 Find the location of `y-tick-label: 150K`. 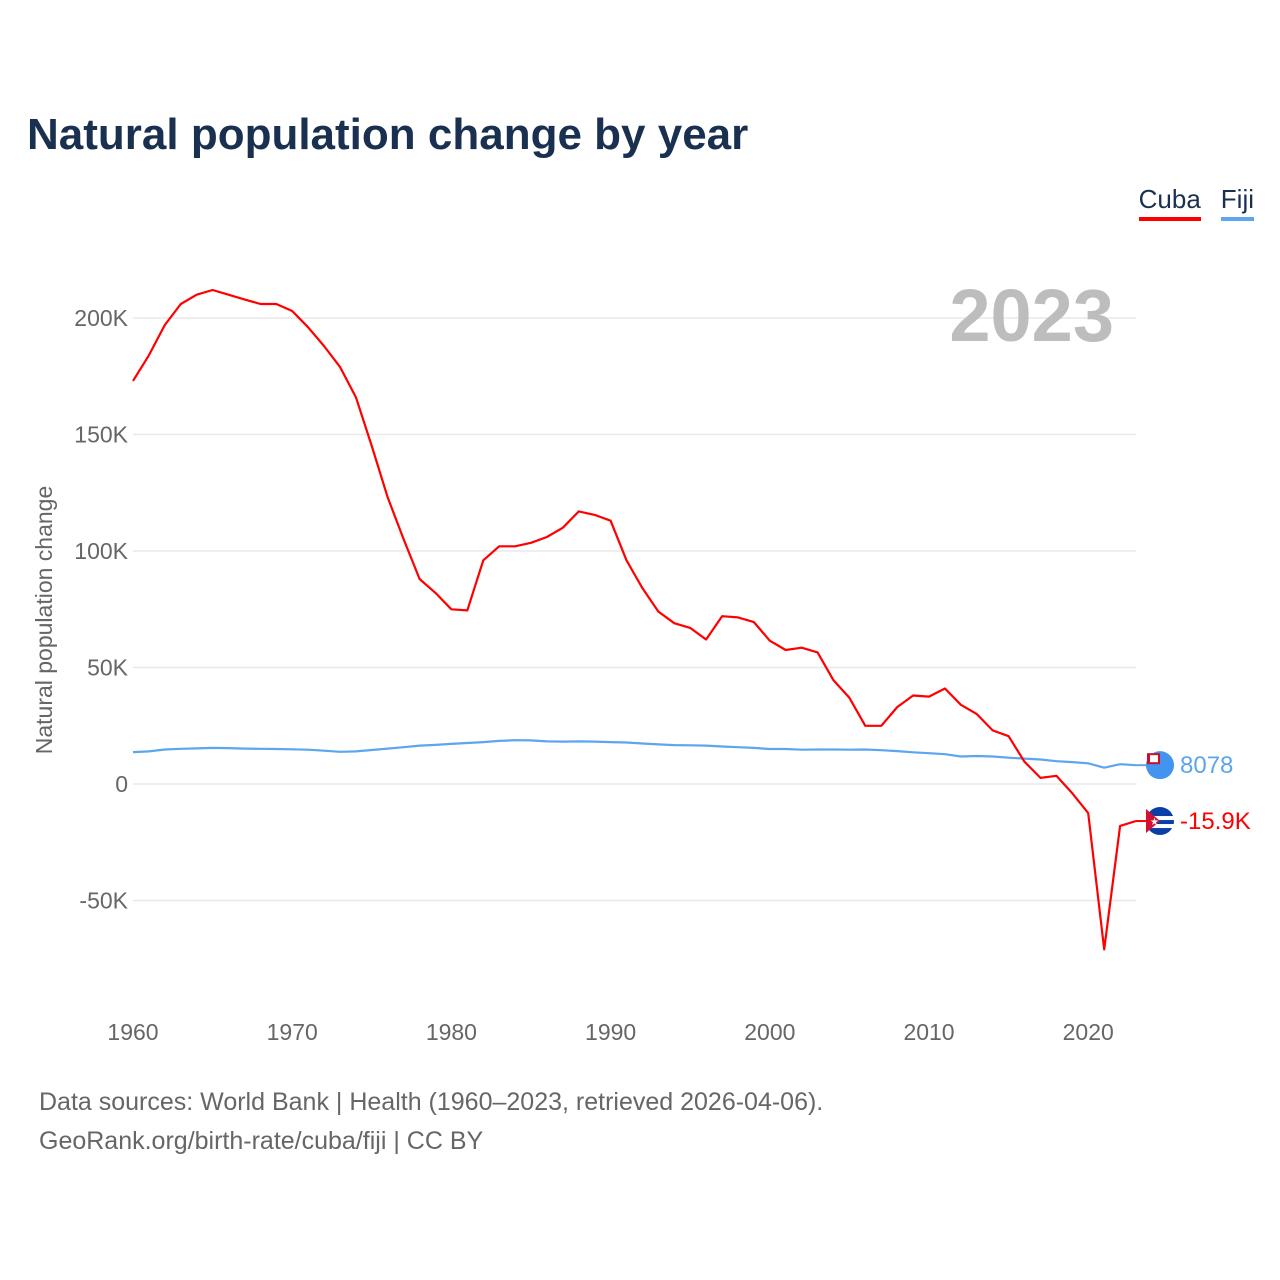

y-tick-label: 150K is located at coordinates (101, 435).